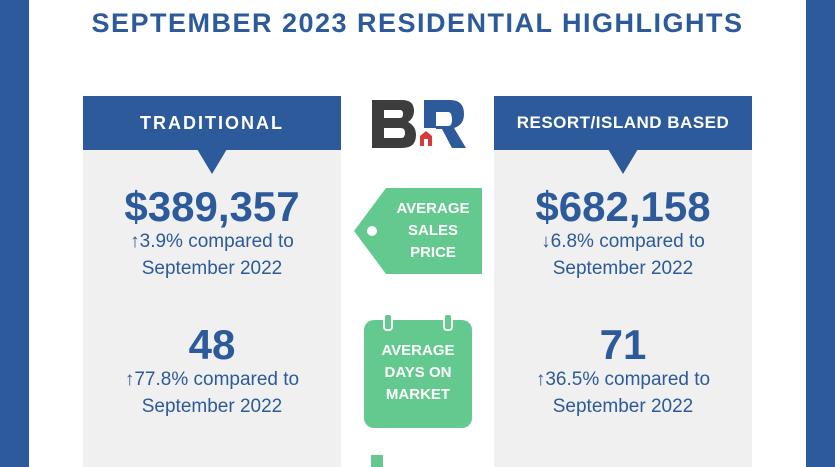 This screenshot has height=467, width=835. Describe the element at coordinates (418, 394) in the screenshot. I see `days-label-line-3: MARKET` at that location.